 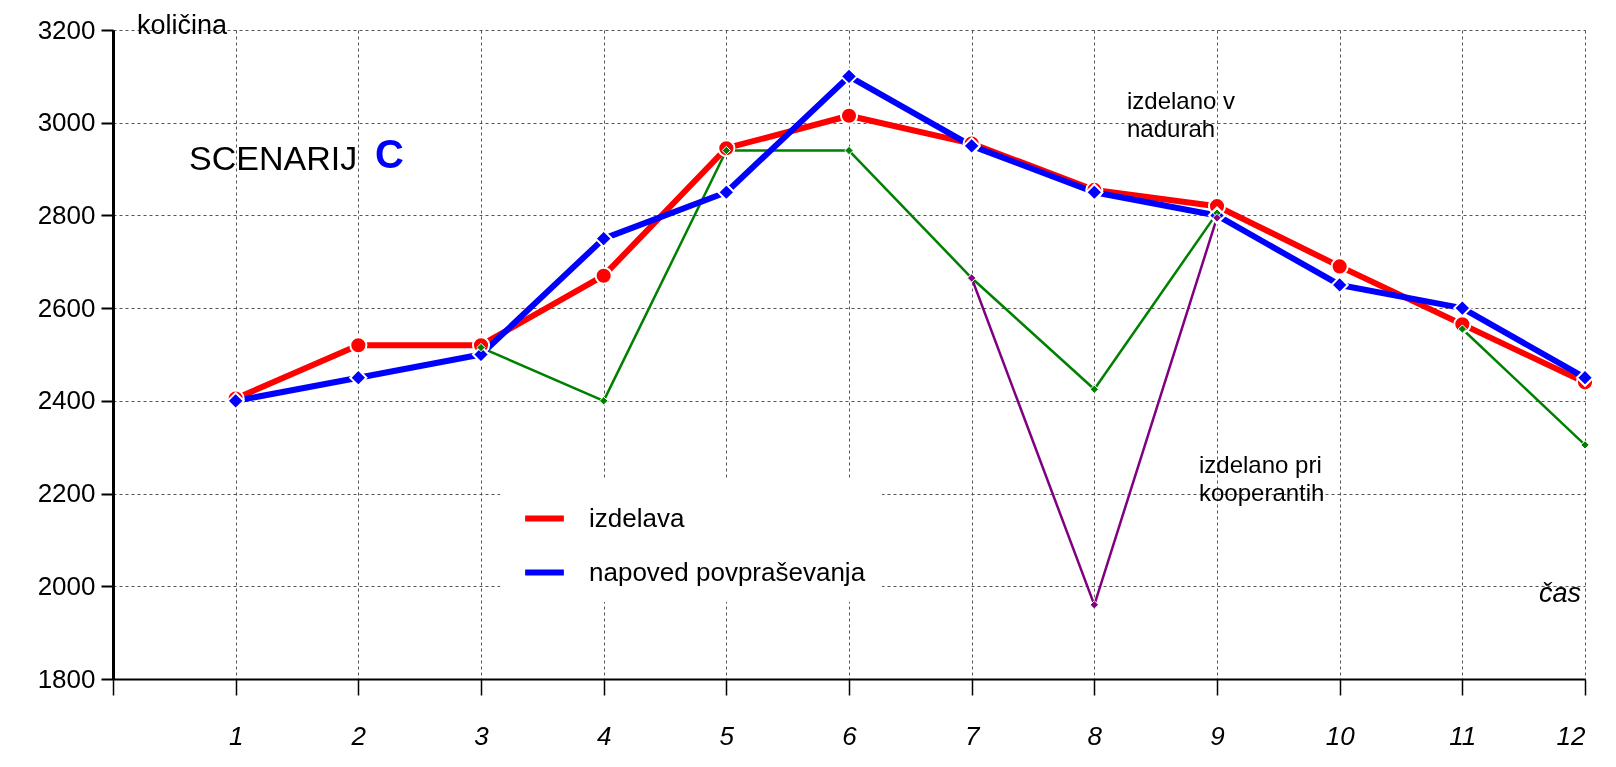 I want to click on x-tick-label: 2, so click(x=358, y=735).